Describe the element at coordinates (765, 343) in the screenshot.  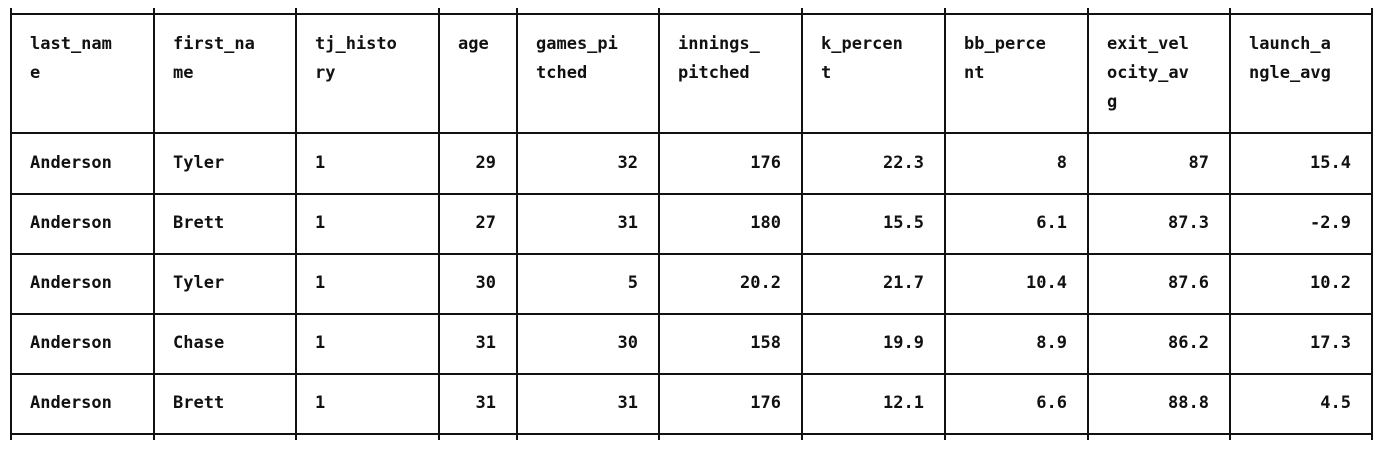
I see `table-cell-innings-pitched: 158` at that location.